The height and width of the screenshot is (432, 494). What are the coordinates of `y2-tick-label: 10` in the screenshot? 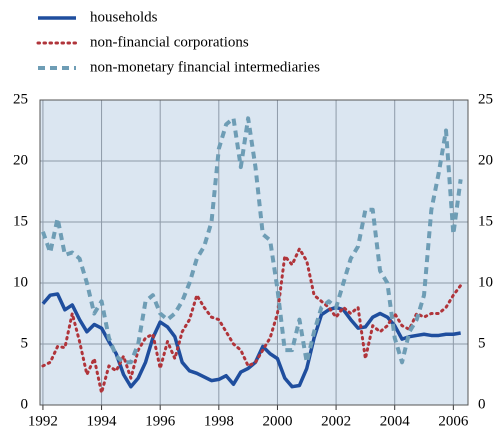 It's located at (485, 282).